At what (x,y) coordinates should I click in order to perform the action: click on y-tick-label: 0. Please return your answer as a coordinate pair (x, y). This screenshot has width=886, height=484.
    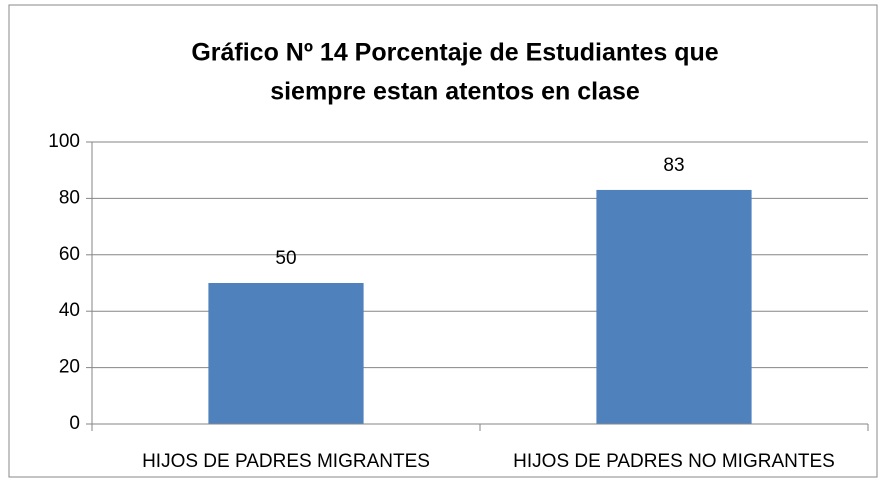
    Looking at the image, I should click on (74, 423).